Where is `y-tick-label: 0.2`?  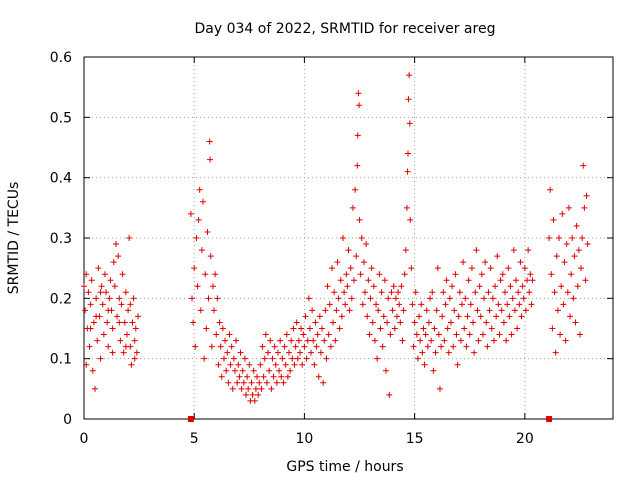 y-tick-label: 0.2 is located at coordinates (61, 299).